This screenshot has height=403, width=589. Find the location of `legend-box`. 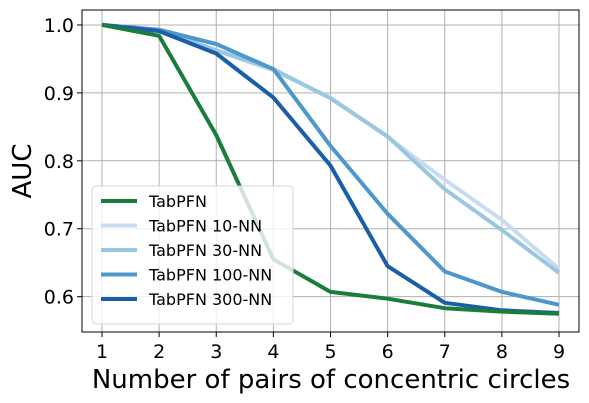

legend-box is located at coordinates (192, 255).